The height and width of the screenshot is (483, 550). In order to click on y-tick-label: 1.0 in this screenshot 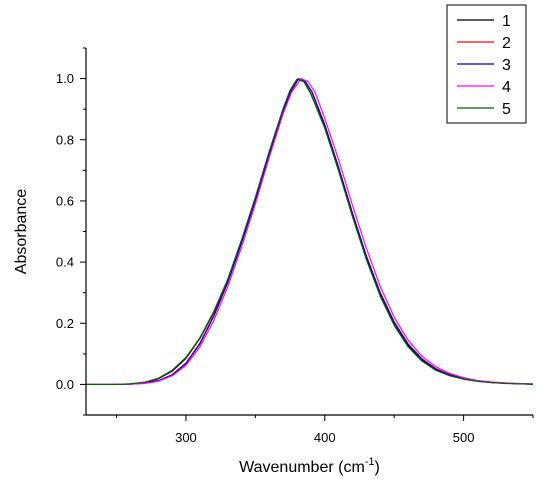, I will do `click(65, 78)`.